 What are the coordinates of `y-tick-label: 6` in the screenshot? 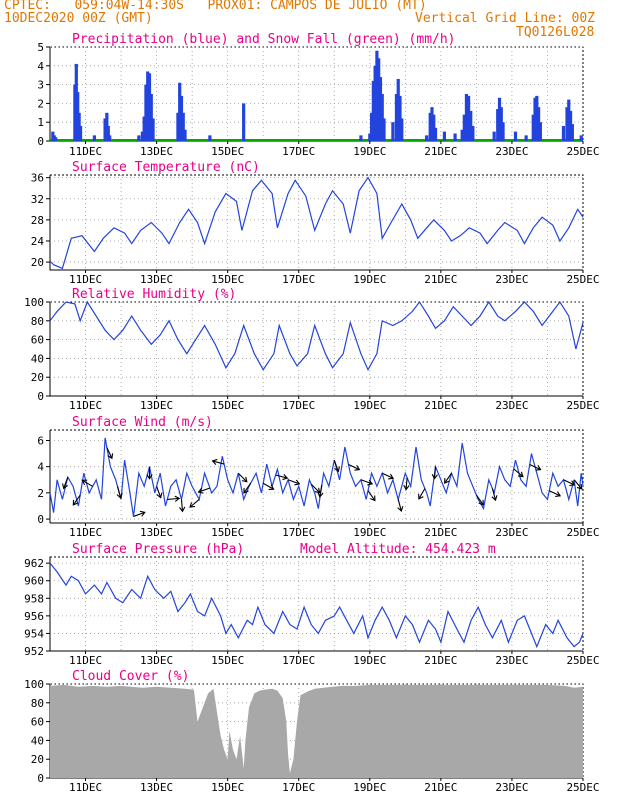 It's located at (40, 440).